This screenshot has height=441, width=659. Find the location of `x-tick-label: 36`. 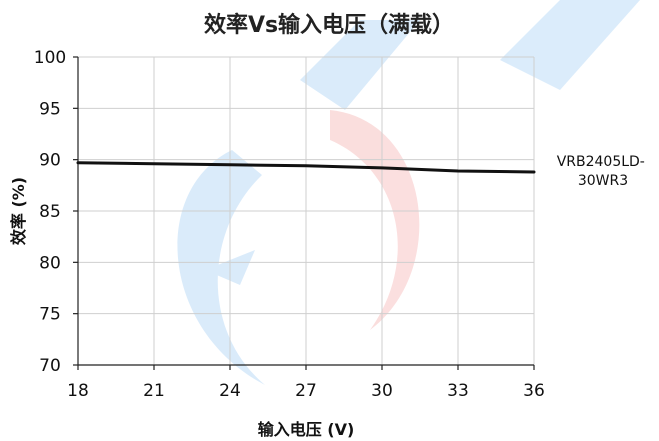

x-tick-label: 36 is located at coordinates (534, 391).